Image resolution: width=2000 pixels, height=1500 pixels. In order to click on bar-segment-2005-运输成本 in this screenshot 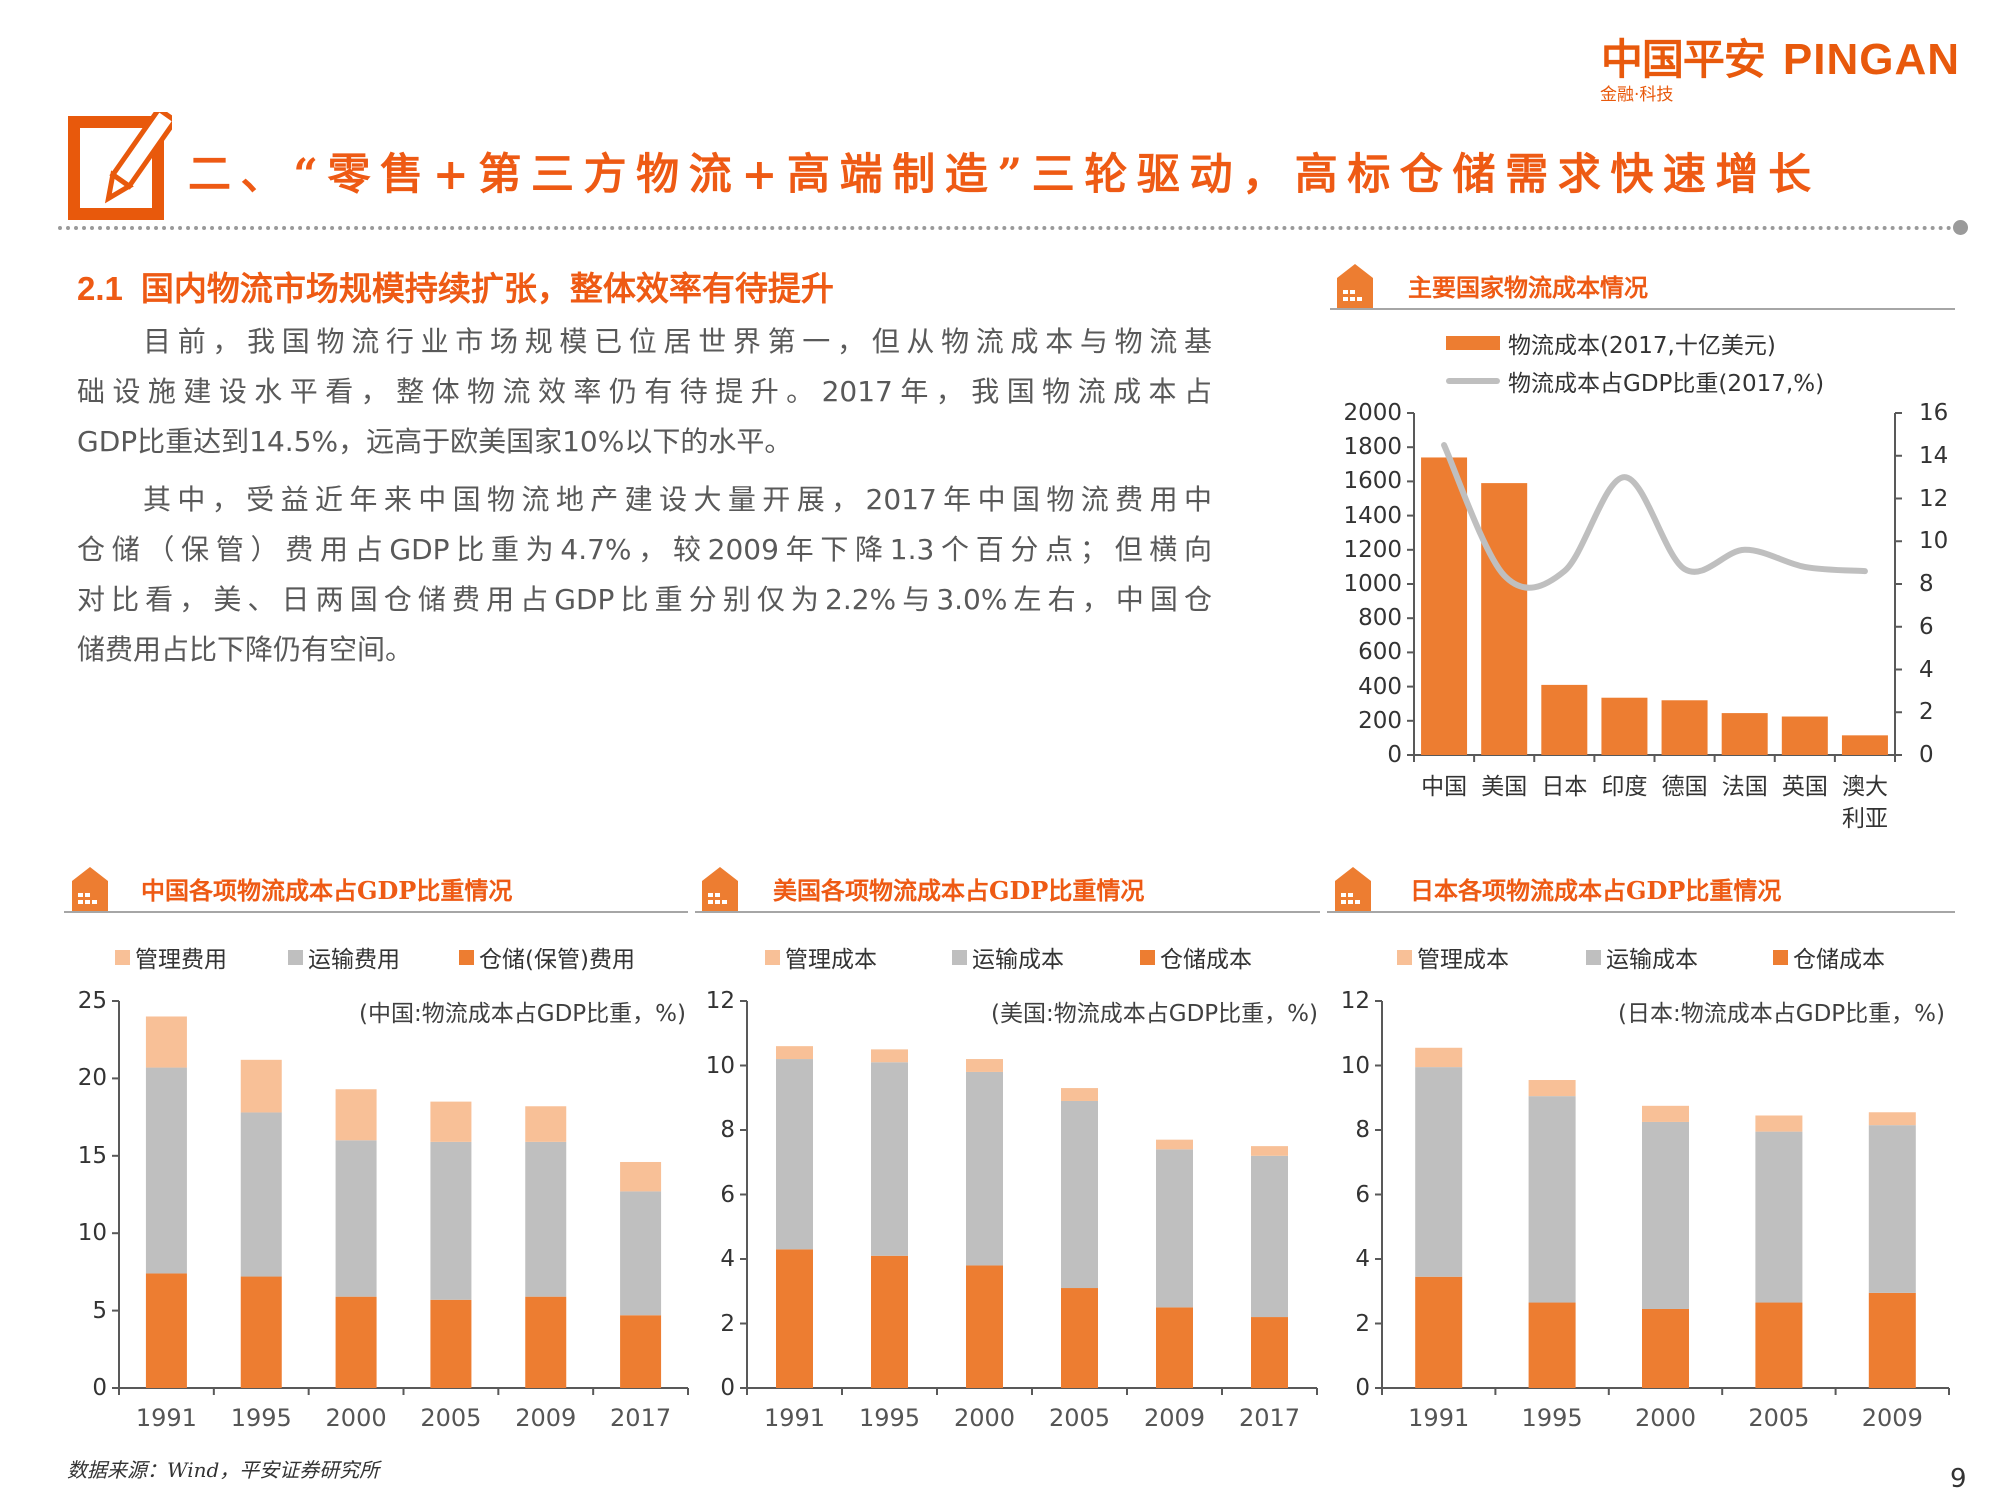, I will do `click(1779, 1217)`.